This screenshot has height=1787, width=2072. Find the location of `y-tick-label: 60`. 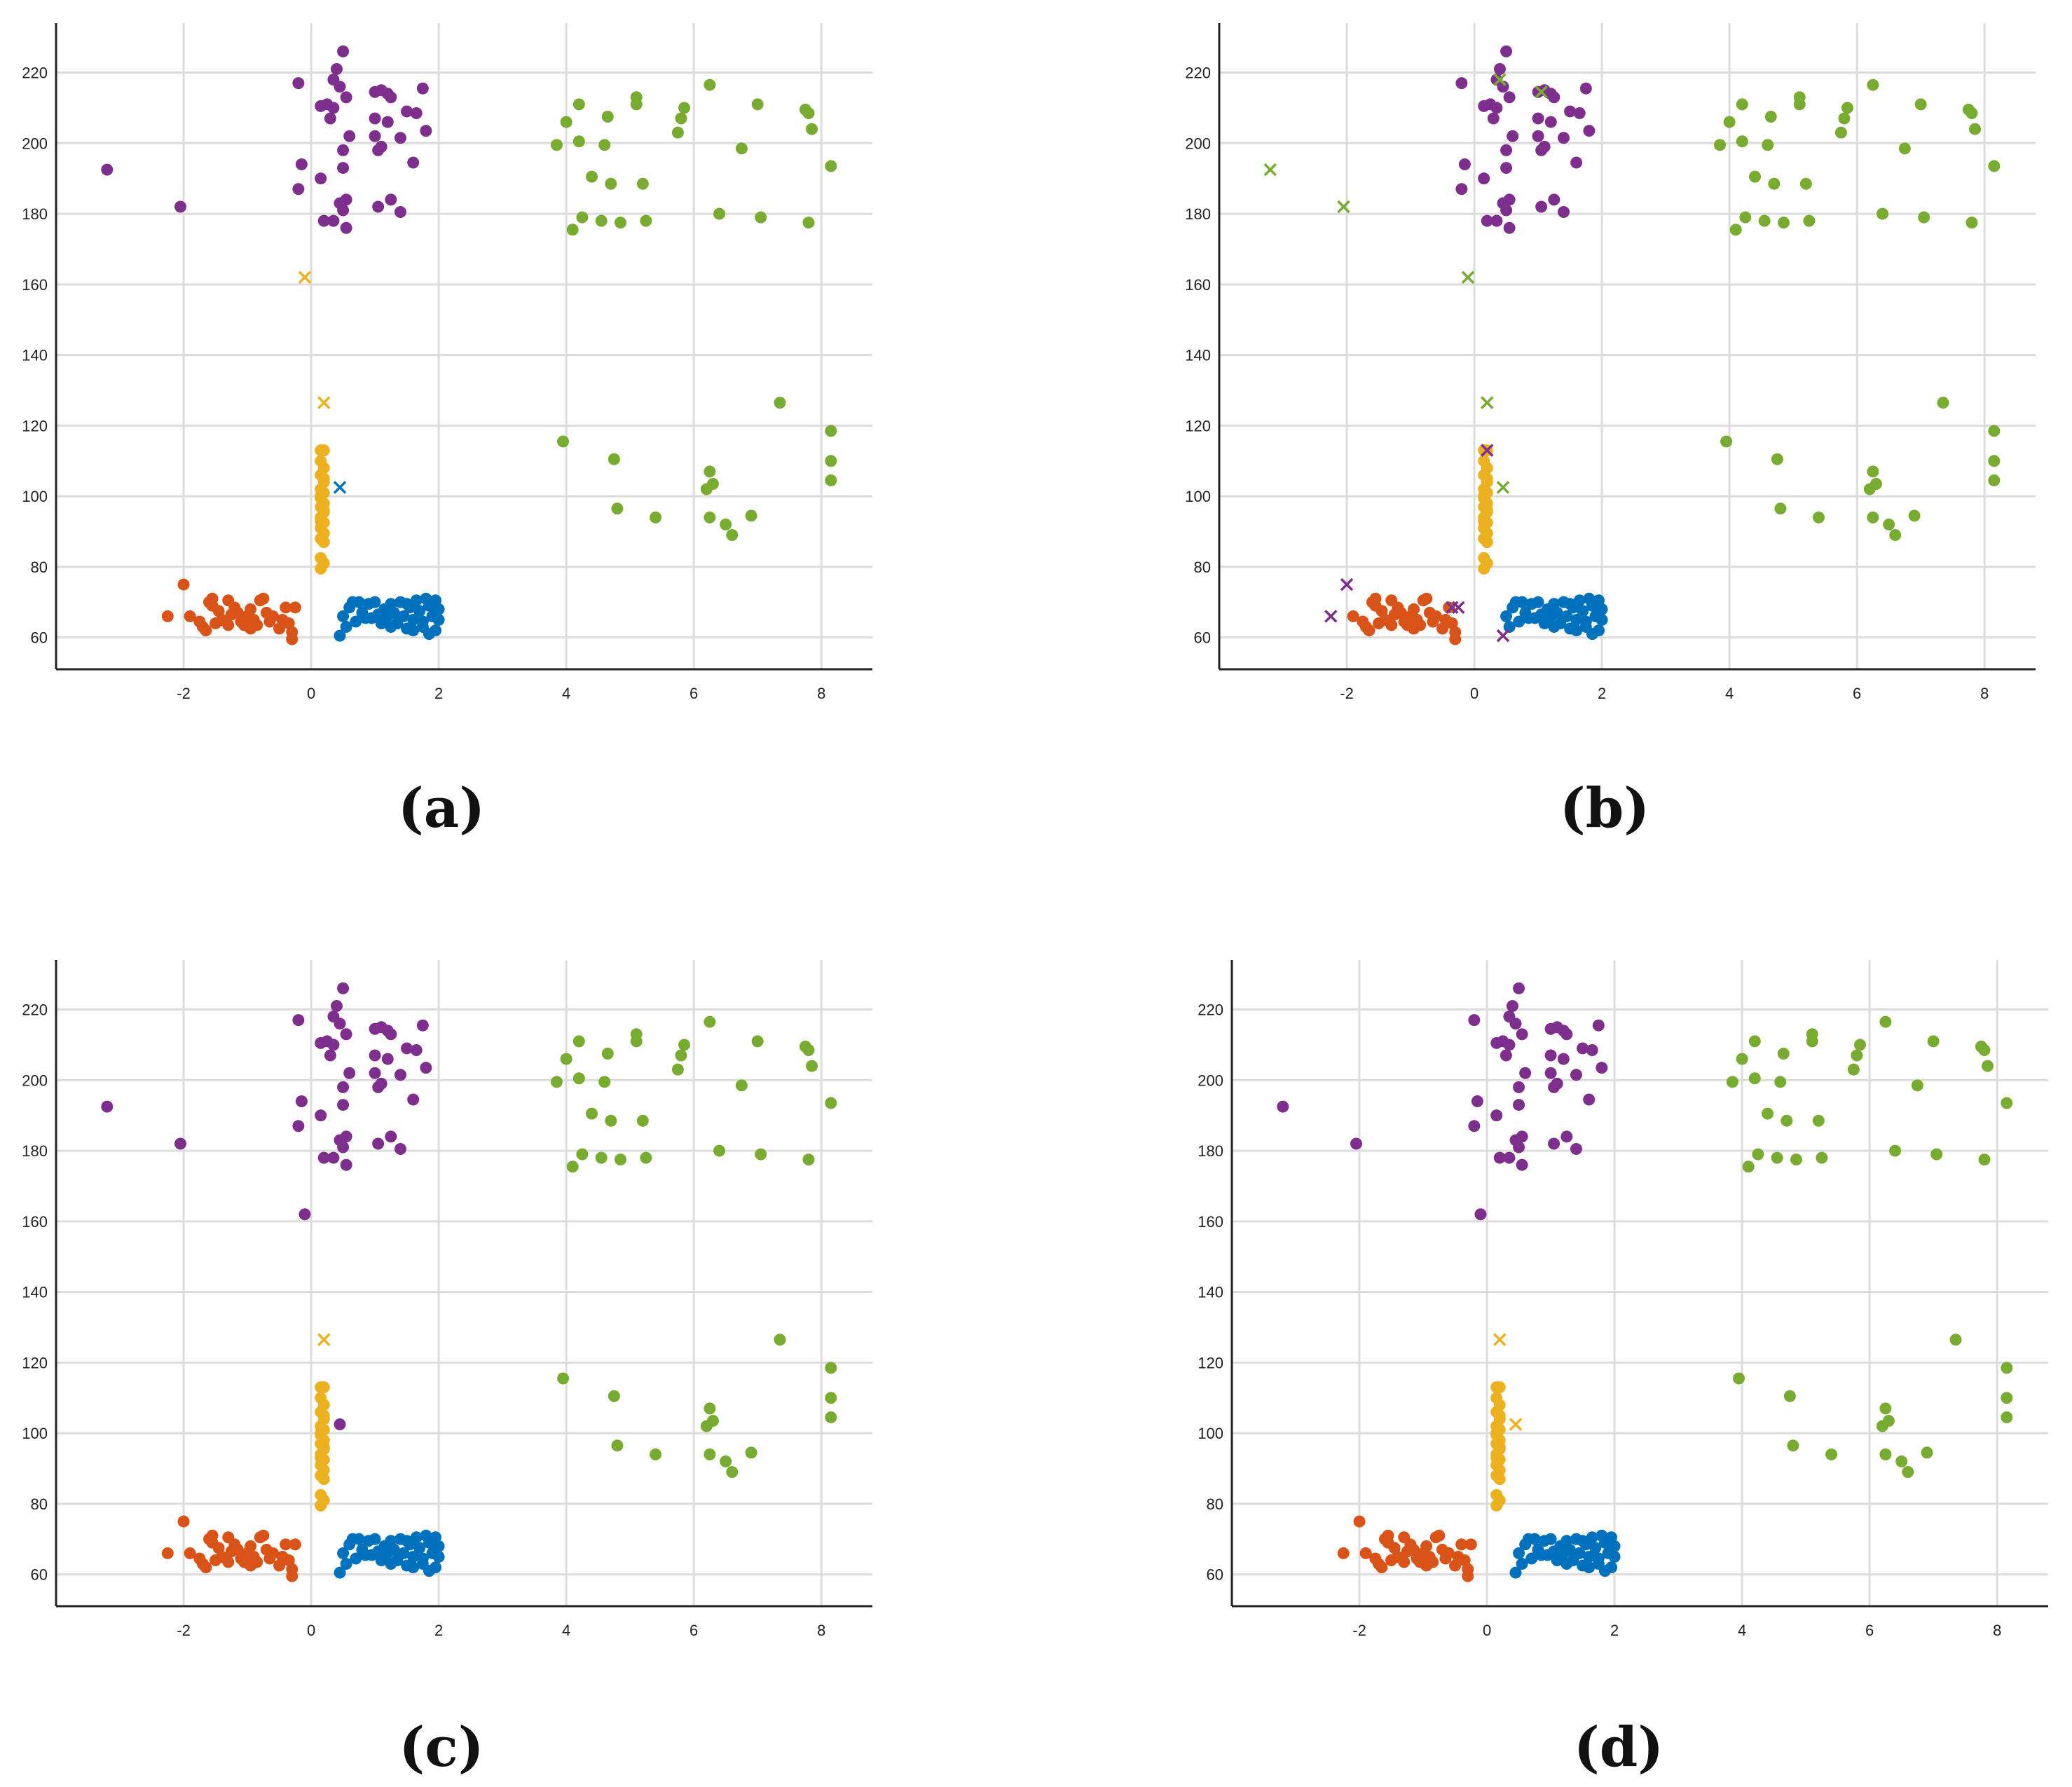

y-tick-label: 60 is located at coordinates (1202, 638).